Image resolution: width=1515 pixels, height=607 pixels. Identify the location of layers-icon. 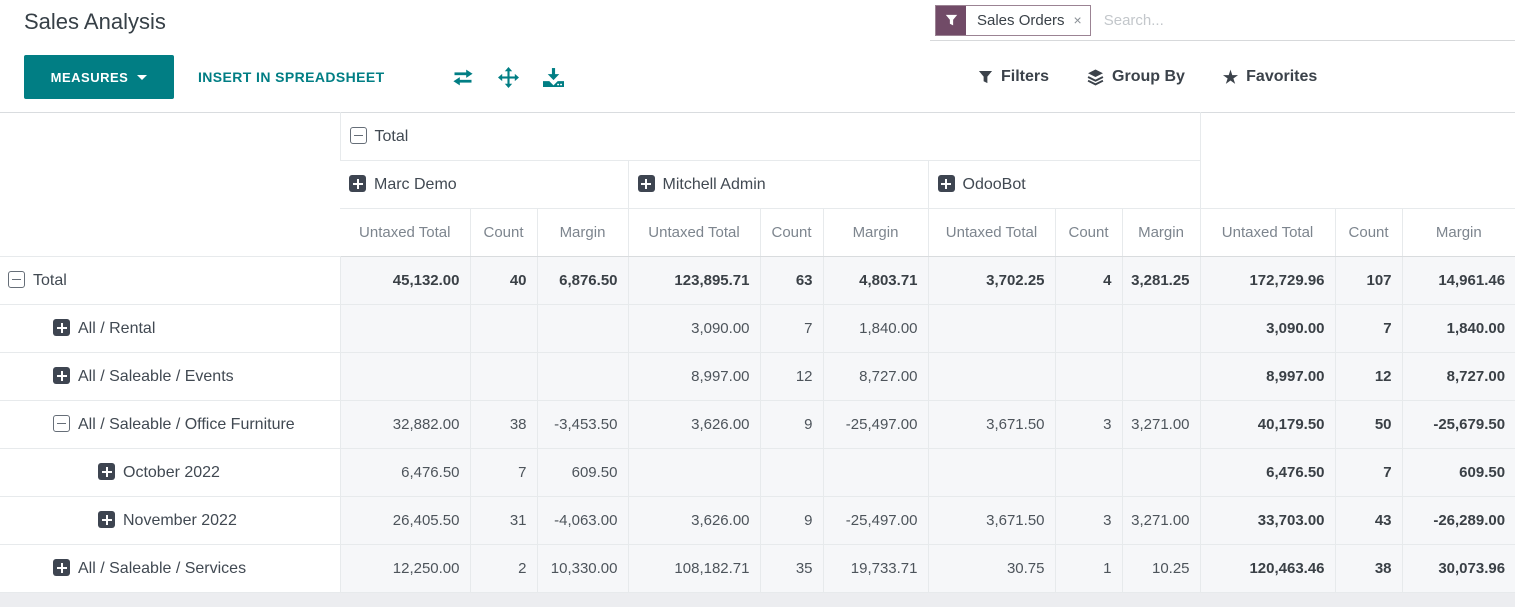
(1095, 77).